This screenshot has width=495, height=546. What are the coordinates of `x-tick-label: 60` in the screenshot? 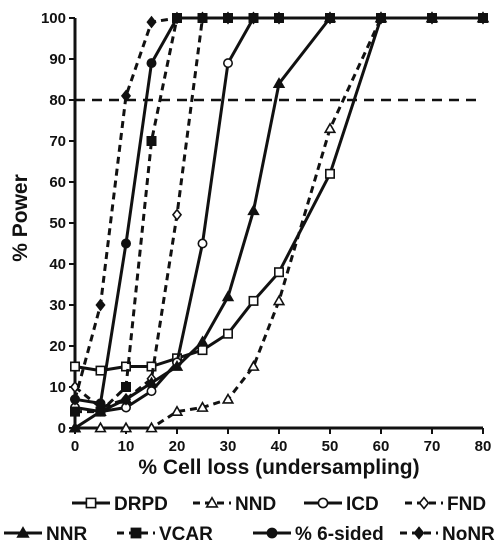 It's located at (381, 446).